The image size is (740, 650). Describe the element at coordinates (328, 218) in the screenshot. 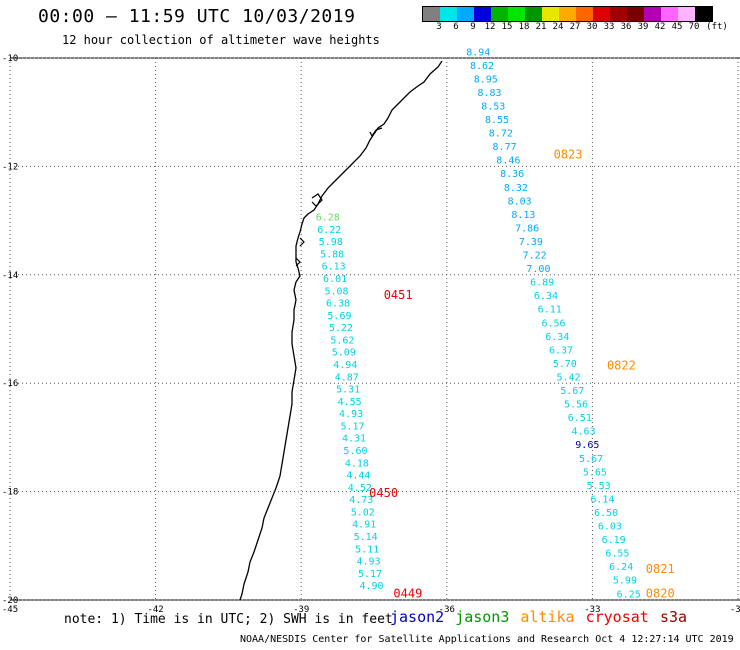

I see `wave-height-value: 6.28` at that location.